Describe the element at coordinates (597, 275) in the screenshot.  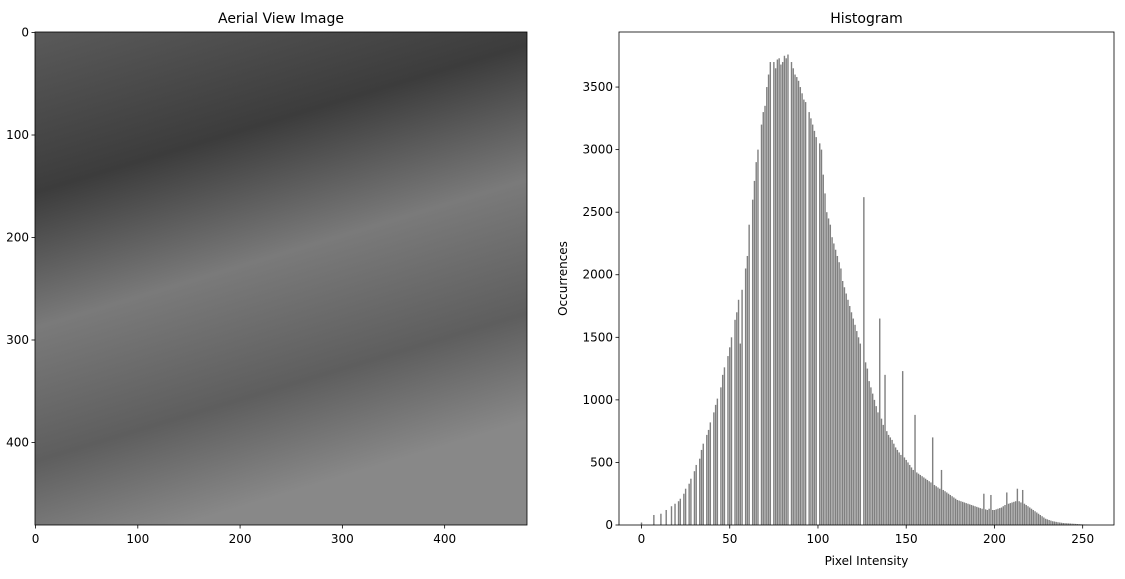
I see `y-tick-label: 2000` at that location.